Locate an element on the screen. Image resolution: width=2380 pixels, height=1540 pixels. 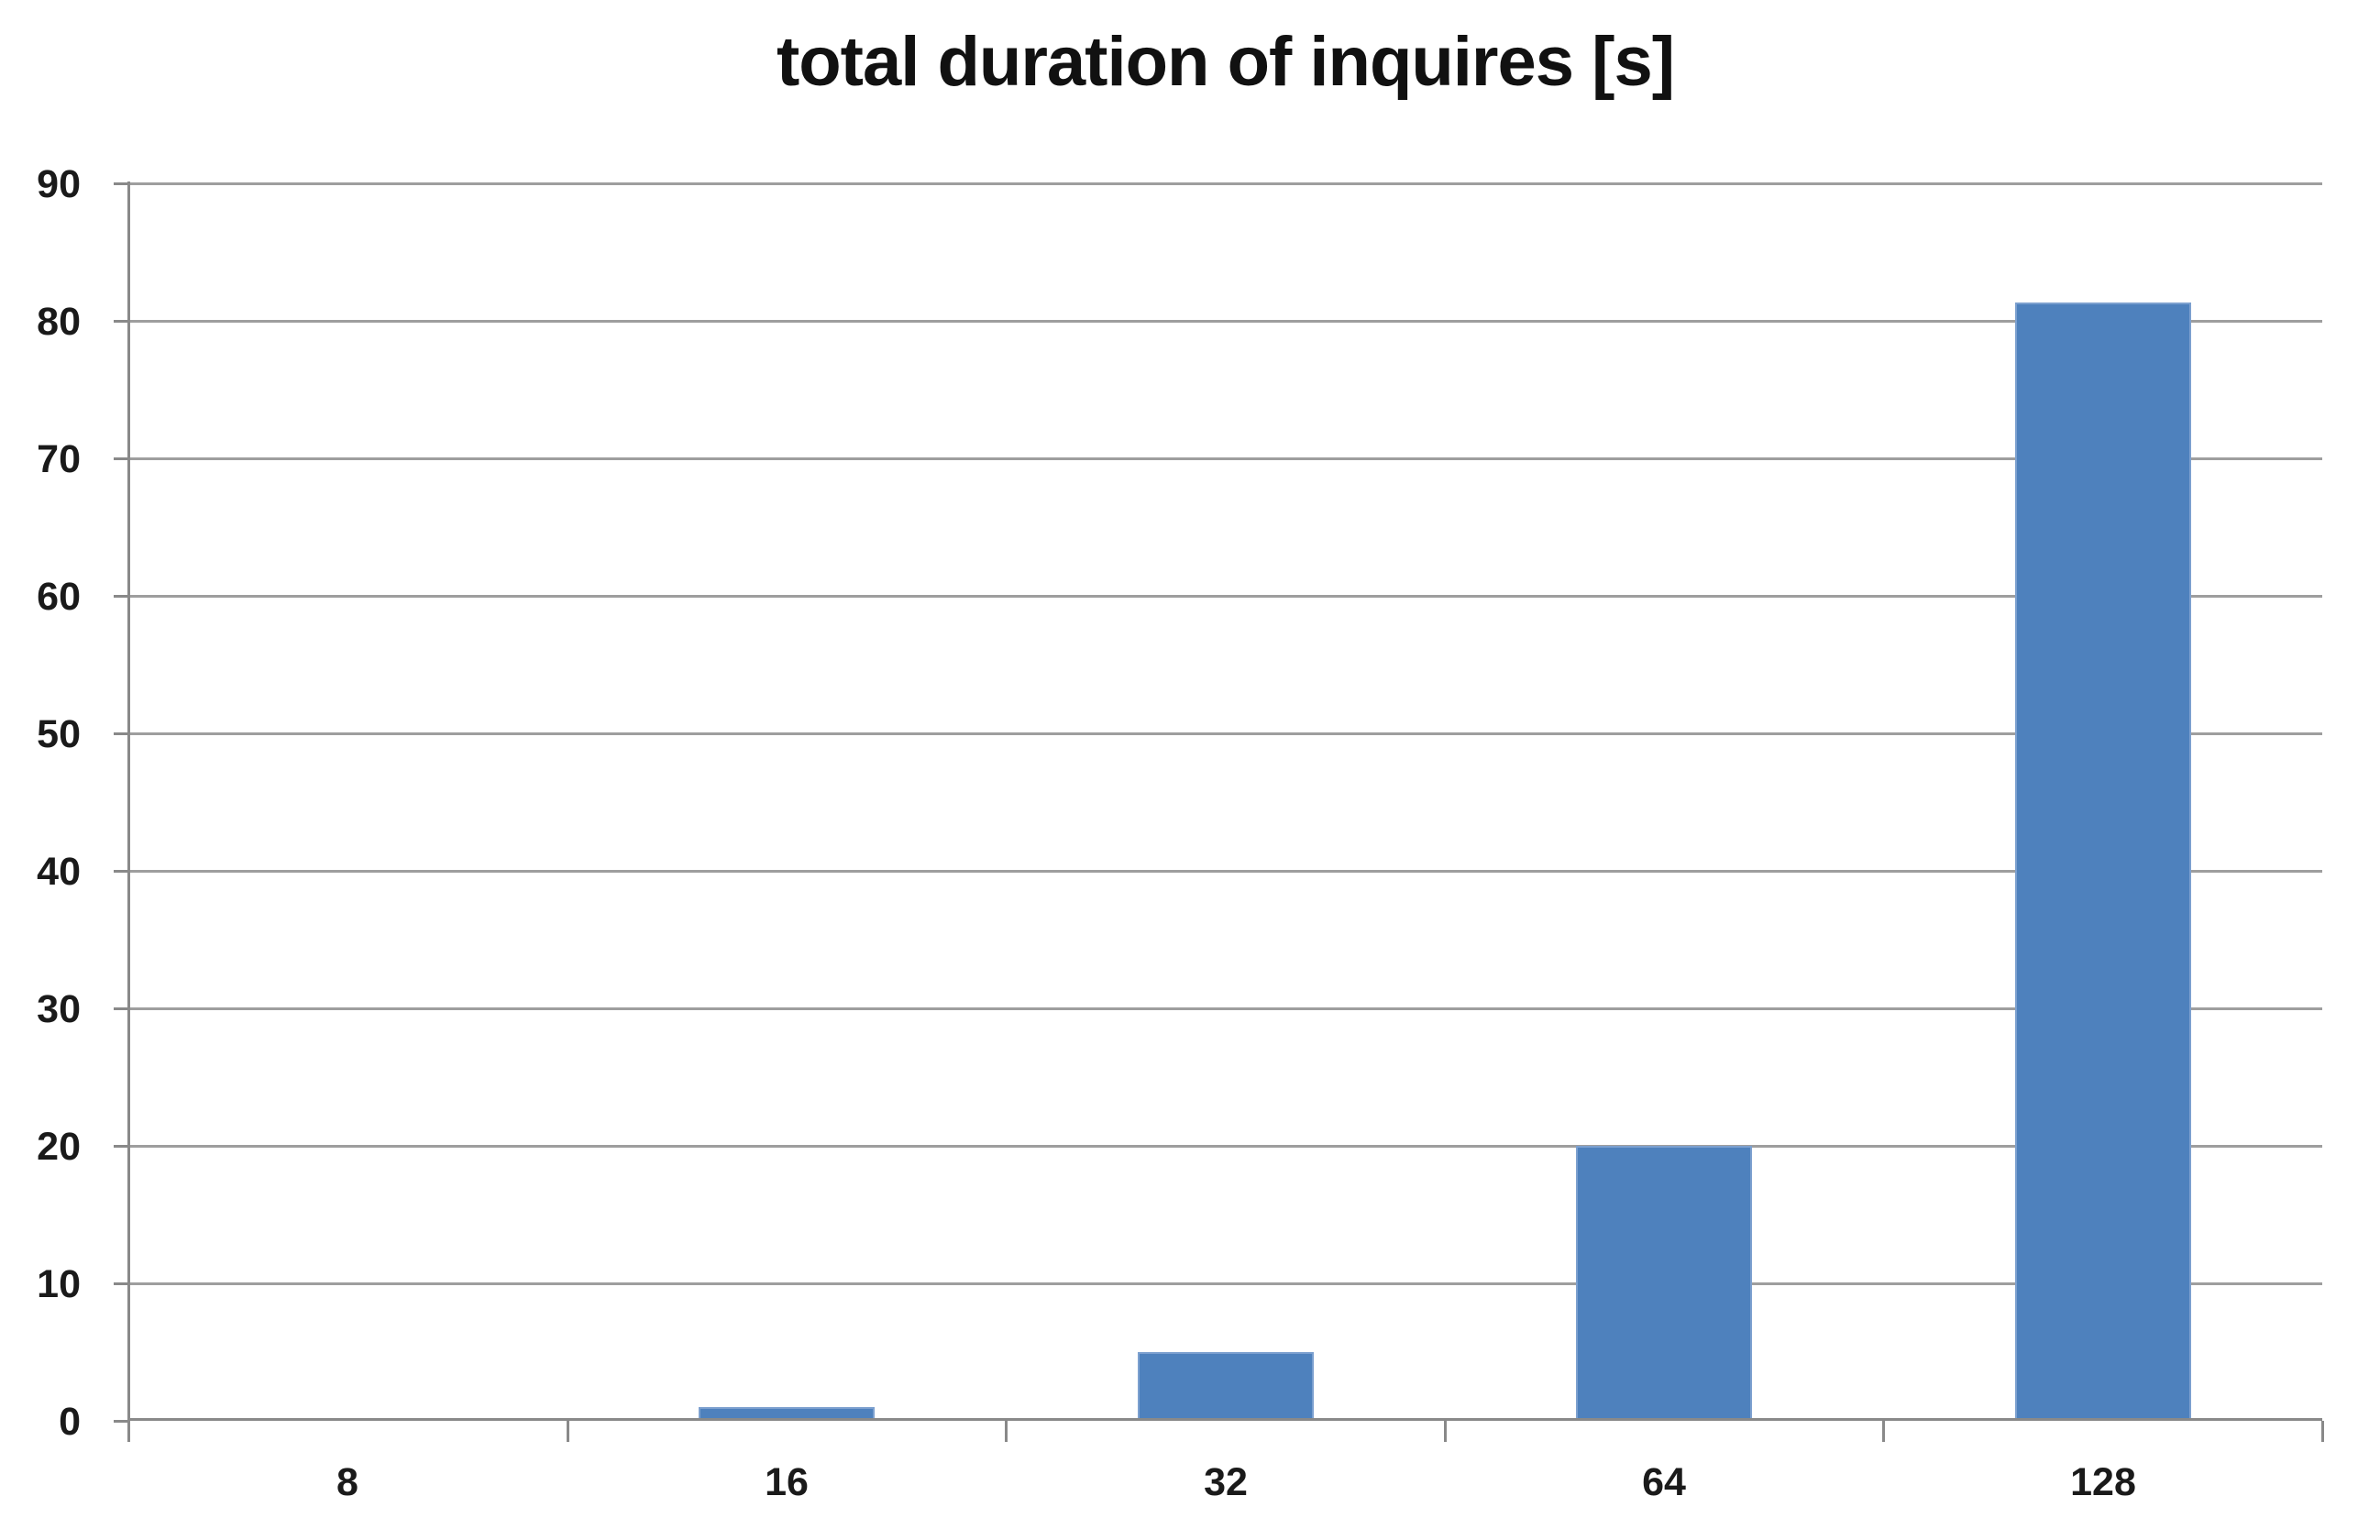
x-tick-label-64: 64 is located at coordinates (1664, 1482).